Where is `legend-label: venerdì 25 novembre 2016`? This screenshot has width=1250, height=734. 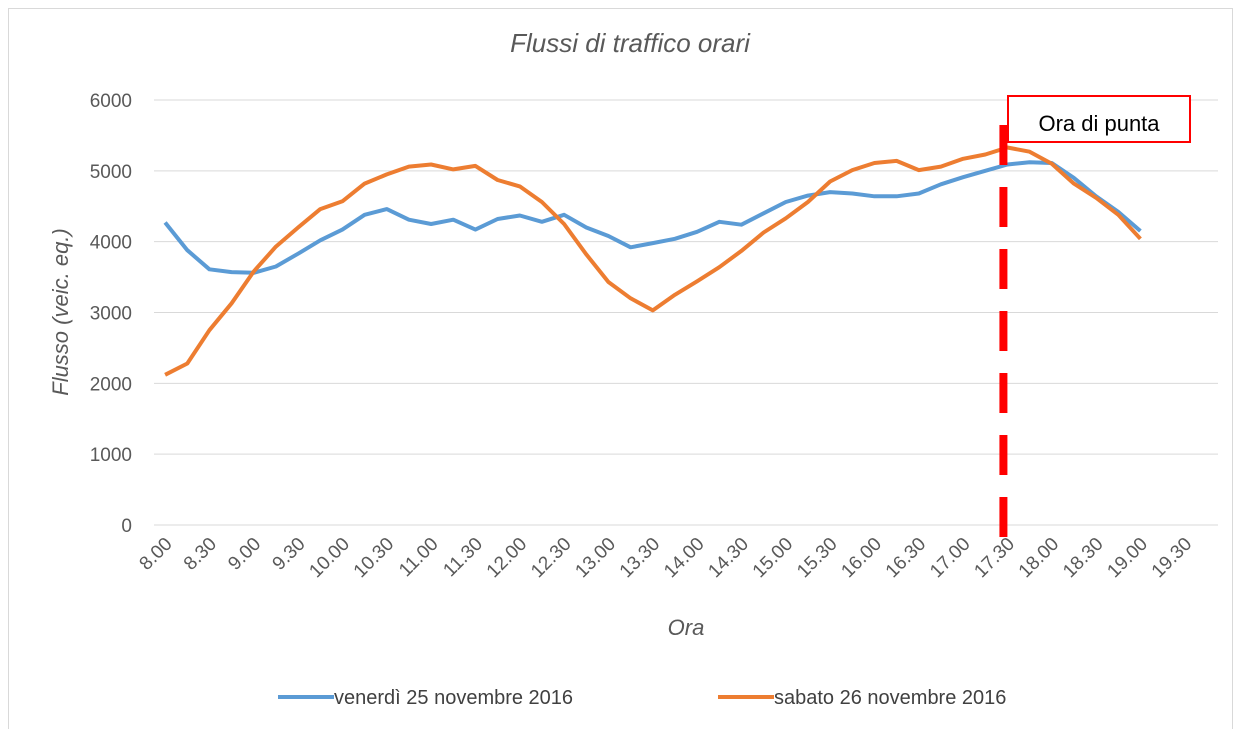 legend-label: venerdì 25 novembre 2016 is located at coordinates (453, 698).